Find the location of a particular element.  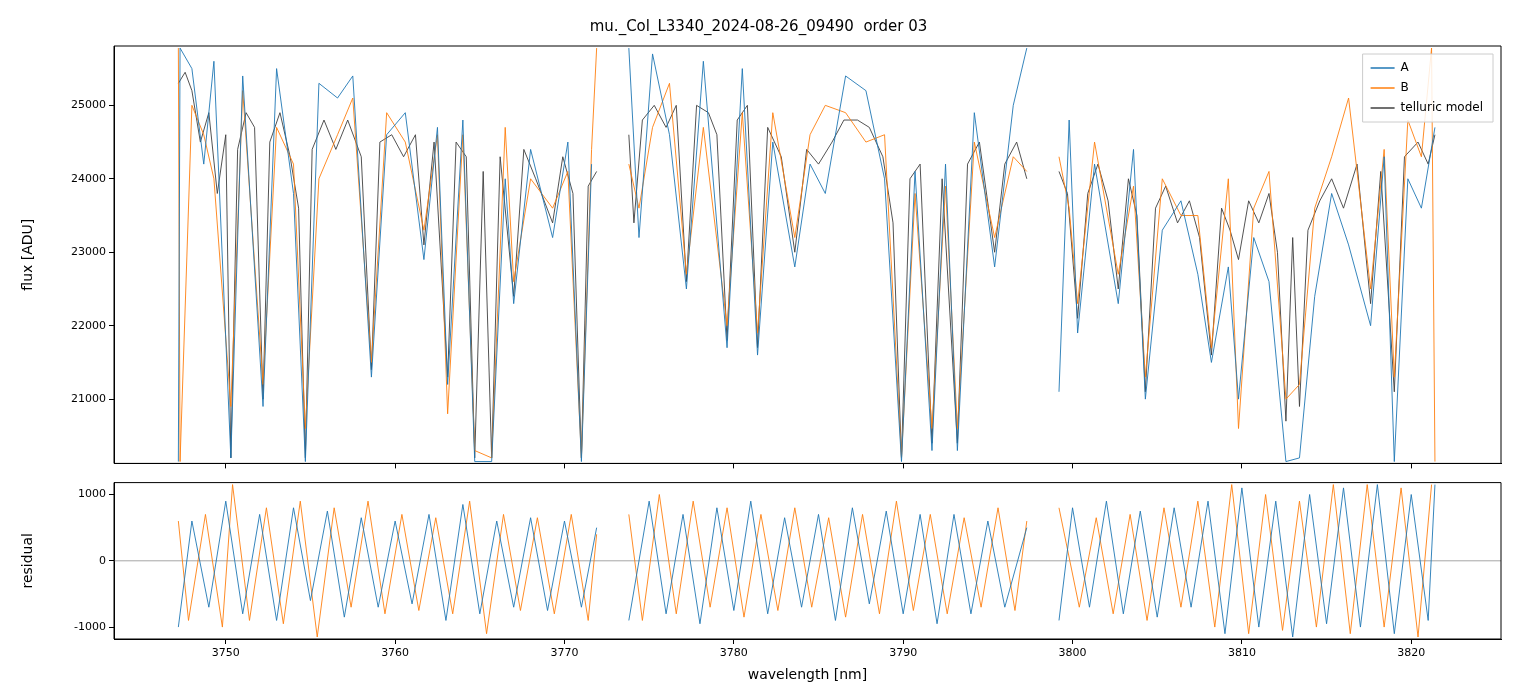

x-tick-label: 3800 is located at coordinates (1072, 653).